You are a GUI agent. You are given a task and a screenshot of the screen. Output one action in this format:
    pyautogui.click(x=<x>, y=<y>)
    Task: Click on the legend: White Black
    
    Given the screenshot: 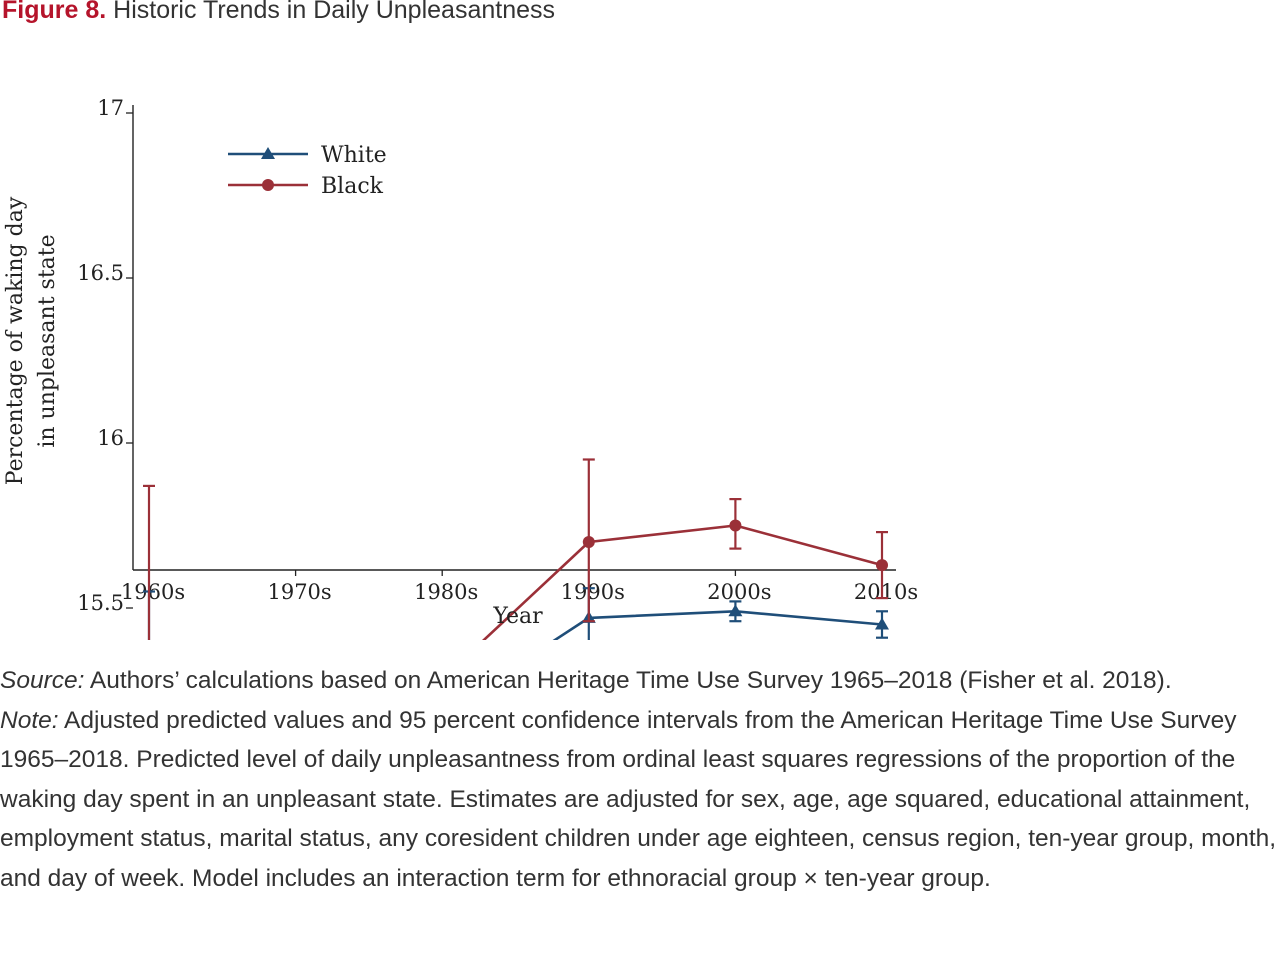 What is the action you would take?
    pyautogui.click(x=307, y=171)
    